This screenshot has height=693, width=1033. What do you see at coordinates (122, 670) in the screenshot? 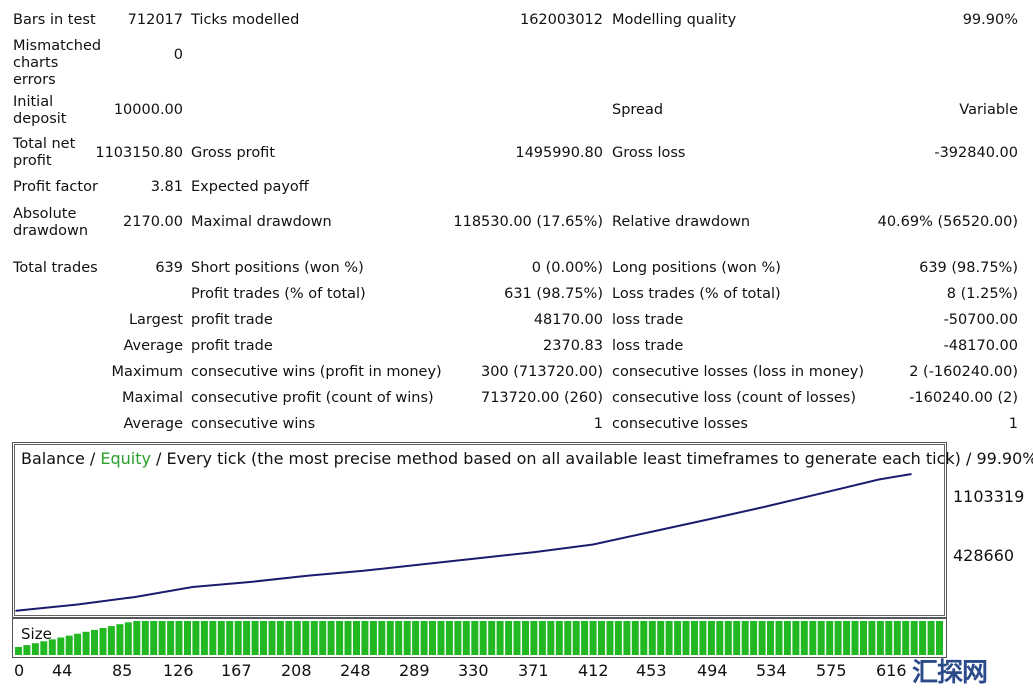
I see `x-axis-tick-label: 85` at bounding box center [122, 670].